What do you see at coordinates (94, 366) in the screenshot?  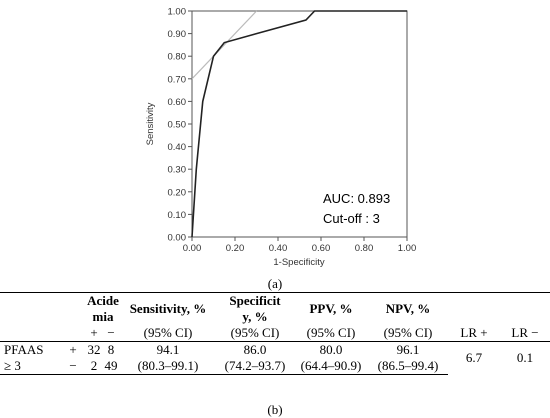 I see `cell-minus-plus: 2` at bounding box center [94, 366].